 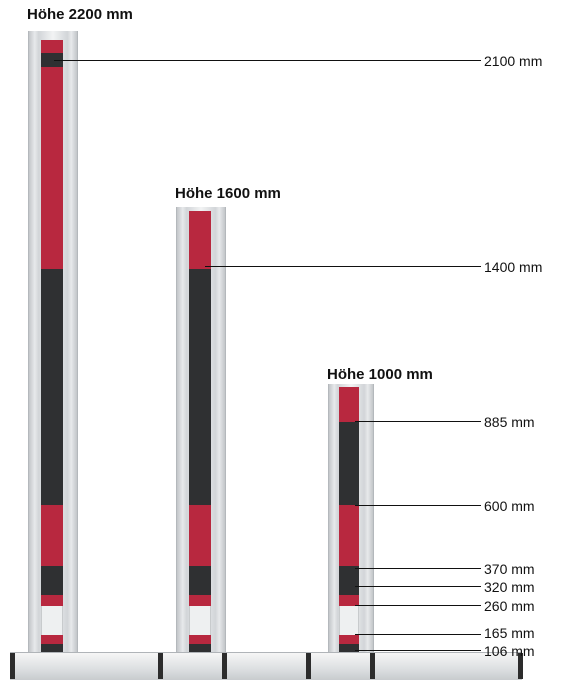 What do you see at coordinates (80, 14) in the screenshot?
I see `column-title-2200: Höhe 2200 mm` at bounding box center [80, 14].